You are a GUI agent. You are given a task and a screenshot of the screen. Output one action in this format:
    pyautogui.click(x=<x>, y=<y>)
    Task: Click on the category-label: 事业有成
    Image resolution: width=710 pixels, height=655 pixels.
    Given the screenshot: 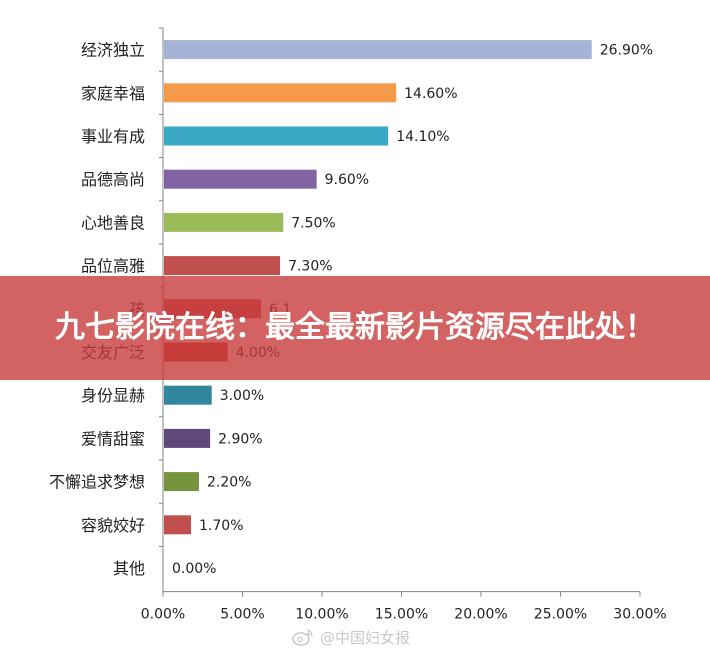 What is the action you would take?
    pyautogui.click(x=113, y=136)
    